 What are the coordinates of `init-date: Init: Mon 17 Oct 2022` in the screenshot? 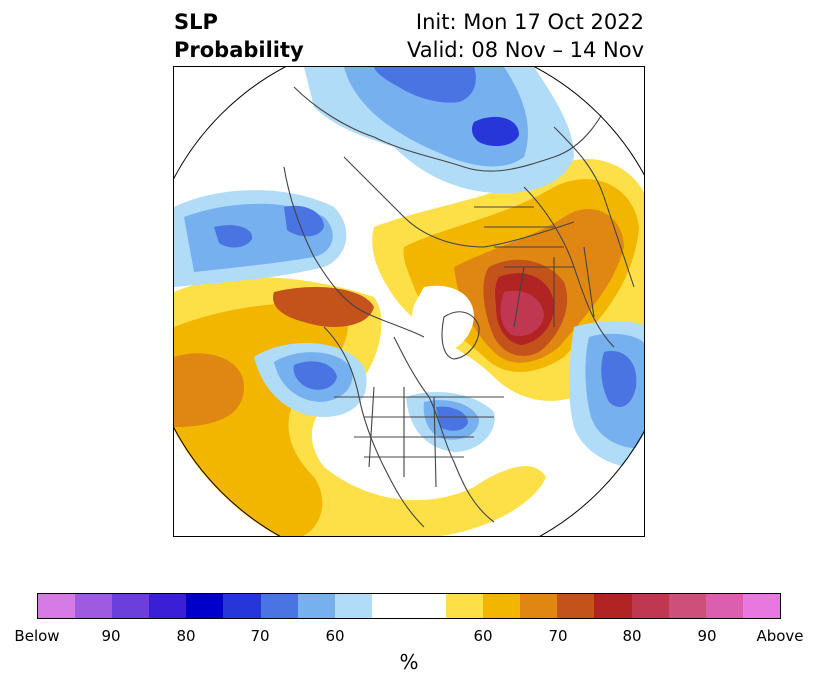 It's located at (529, 22).